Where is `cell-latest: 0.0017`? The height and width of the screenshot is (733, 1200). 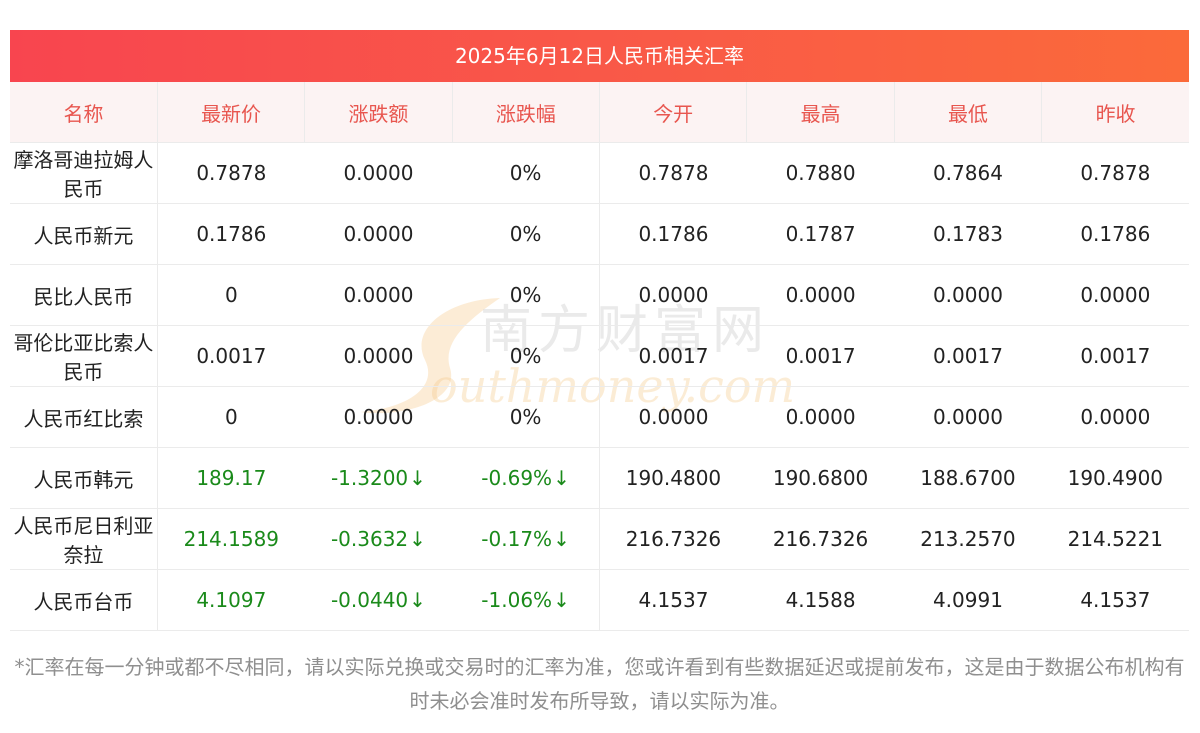 cell-latest: 0.0017 is located at coordinates (230, 356).